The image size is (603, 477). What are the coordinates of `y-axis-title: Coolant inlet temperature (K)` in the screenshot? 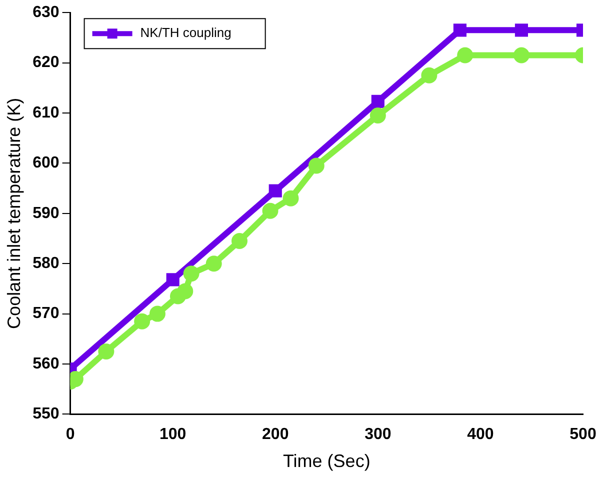 It's located at (14, 213).